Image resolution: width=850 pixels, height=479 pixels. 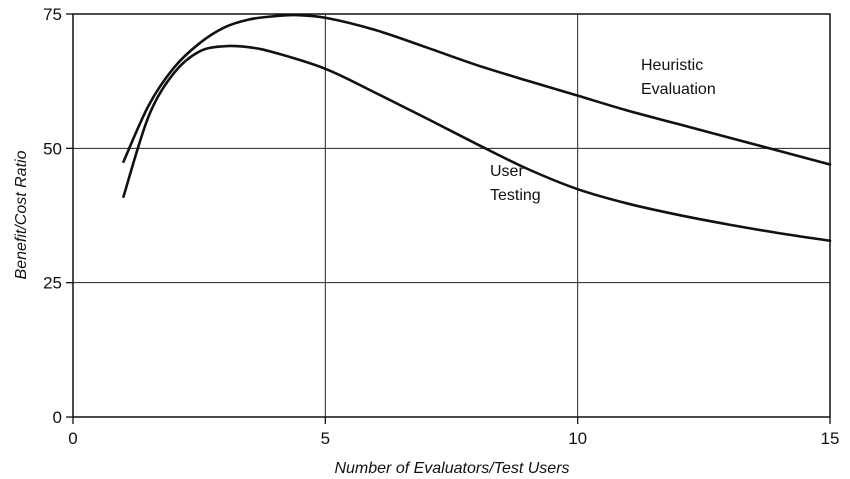 What do you see at coordinates (507, 171) in the screenshot?
I see `user-testing-label-line: User` at bounding box center [507, 171].